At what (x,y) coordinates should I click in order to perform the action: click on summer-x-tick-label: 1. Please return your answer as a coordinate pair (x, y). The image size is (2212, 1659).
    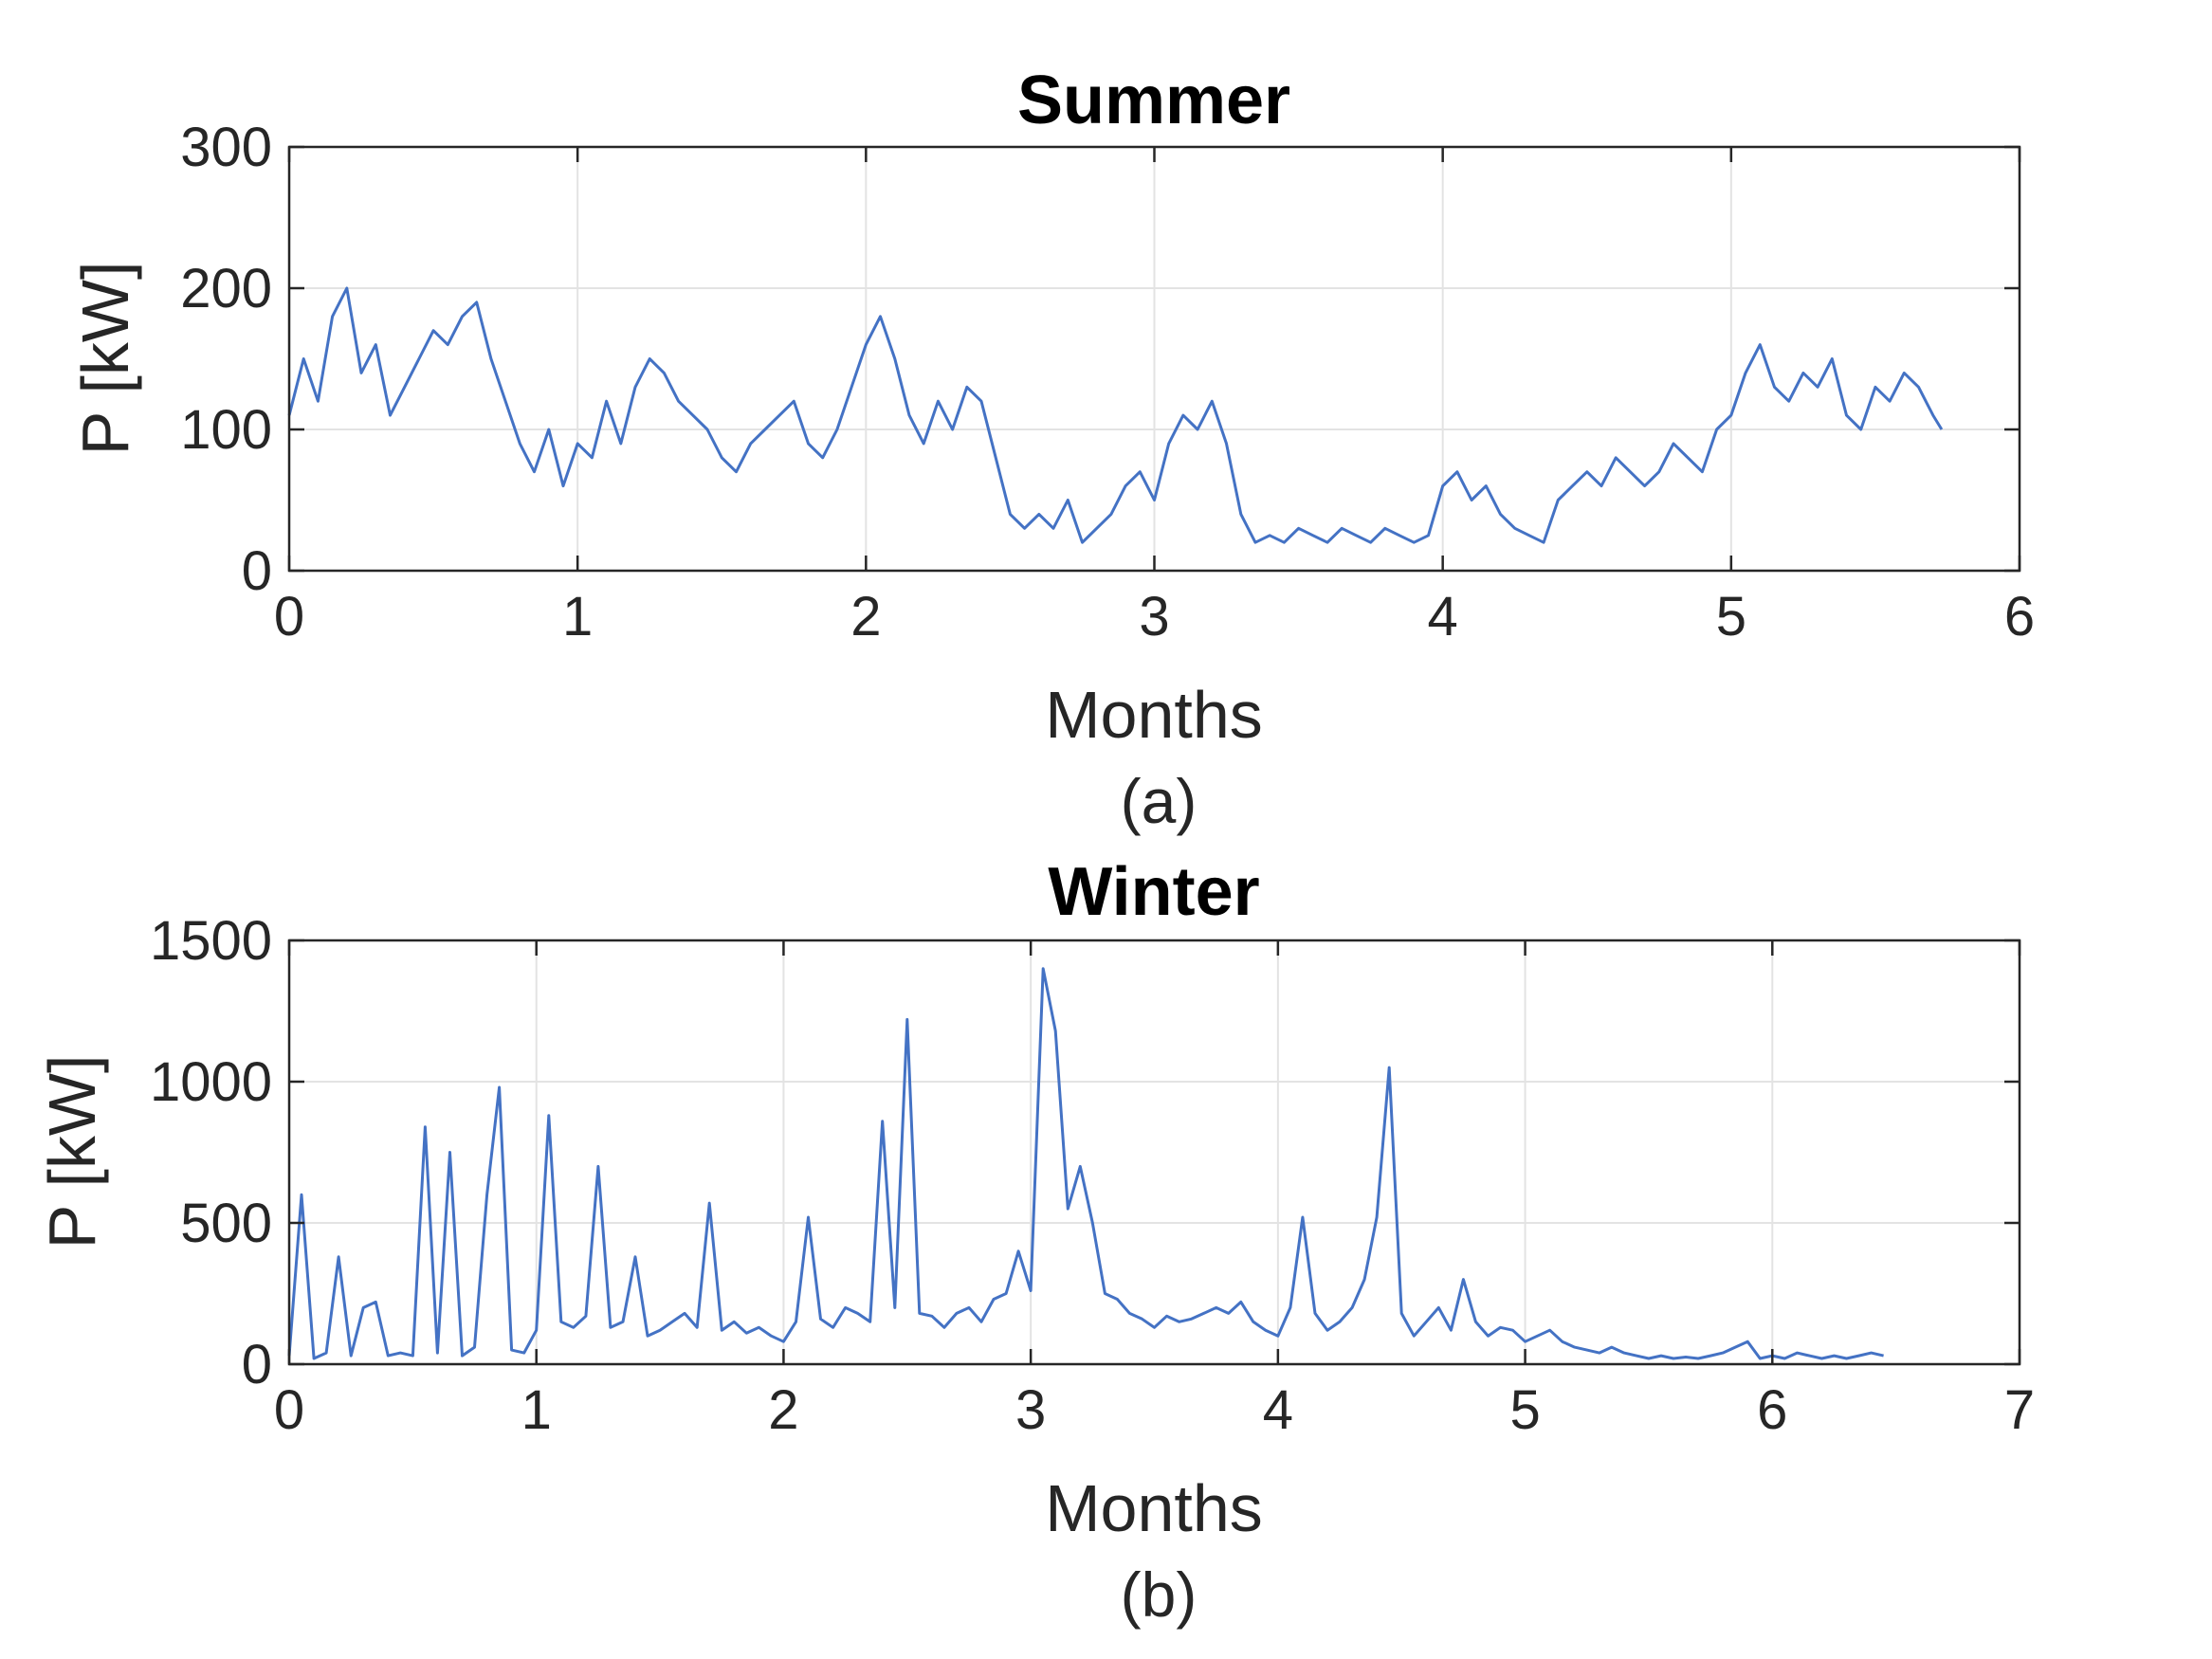
    Looking at the image, I should click on (577, 616).